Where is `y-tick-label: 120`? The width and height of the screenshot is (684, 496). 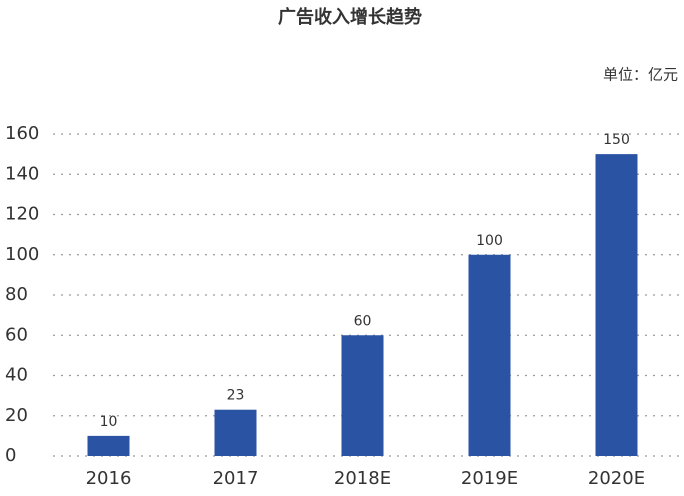
y-tick-label: 120 is located at coordinates (22, 214).